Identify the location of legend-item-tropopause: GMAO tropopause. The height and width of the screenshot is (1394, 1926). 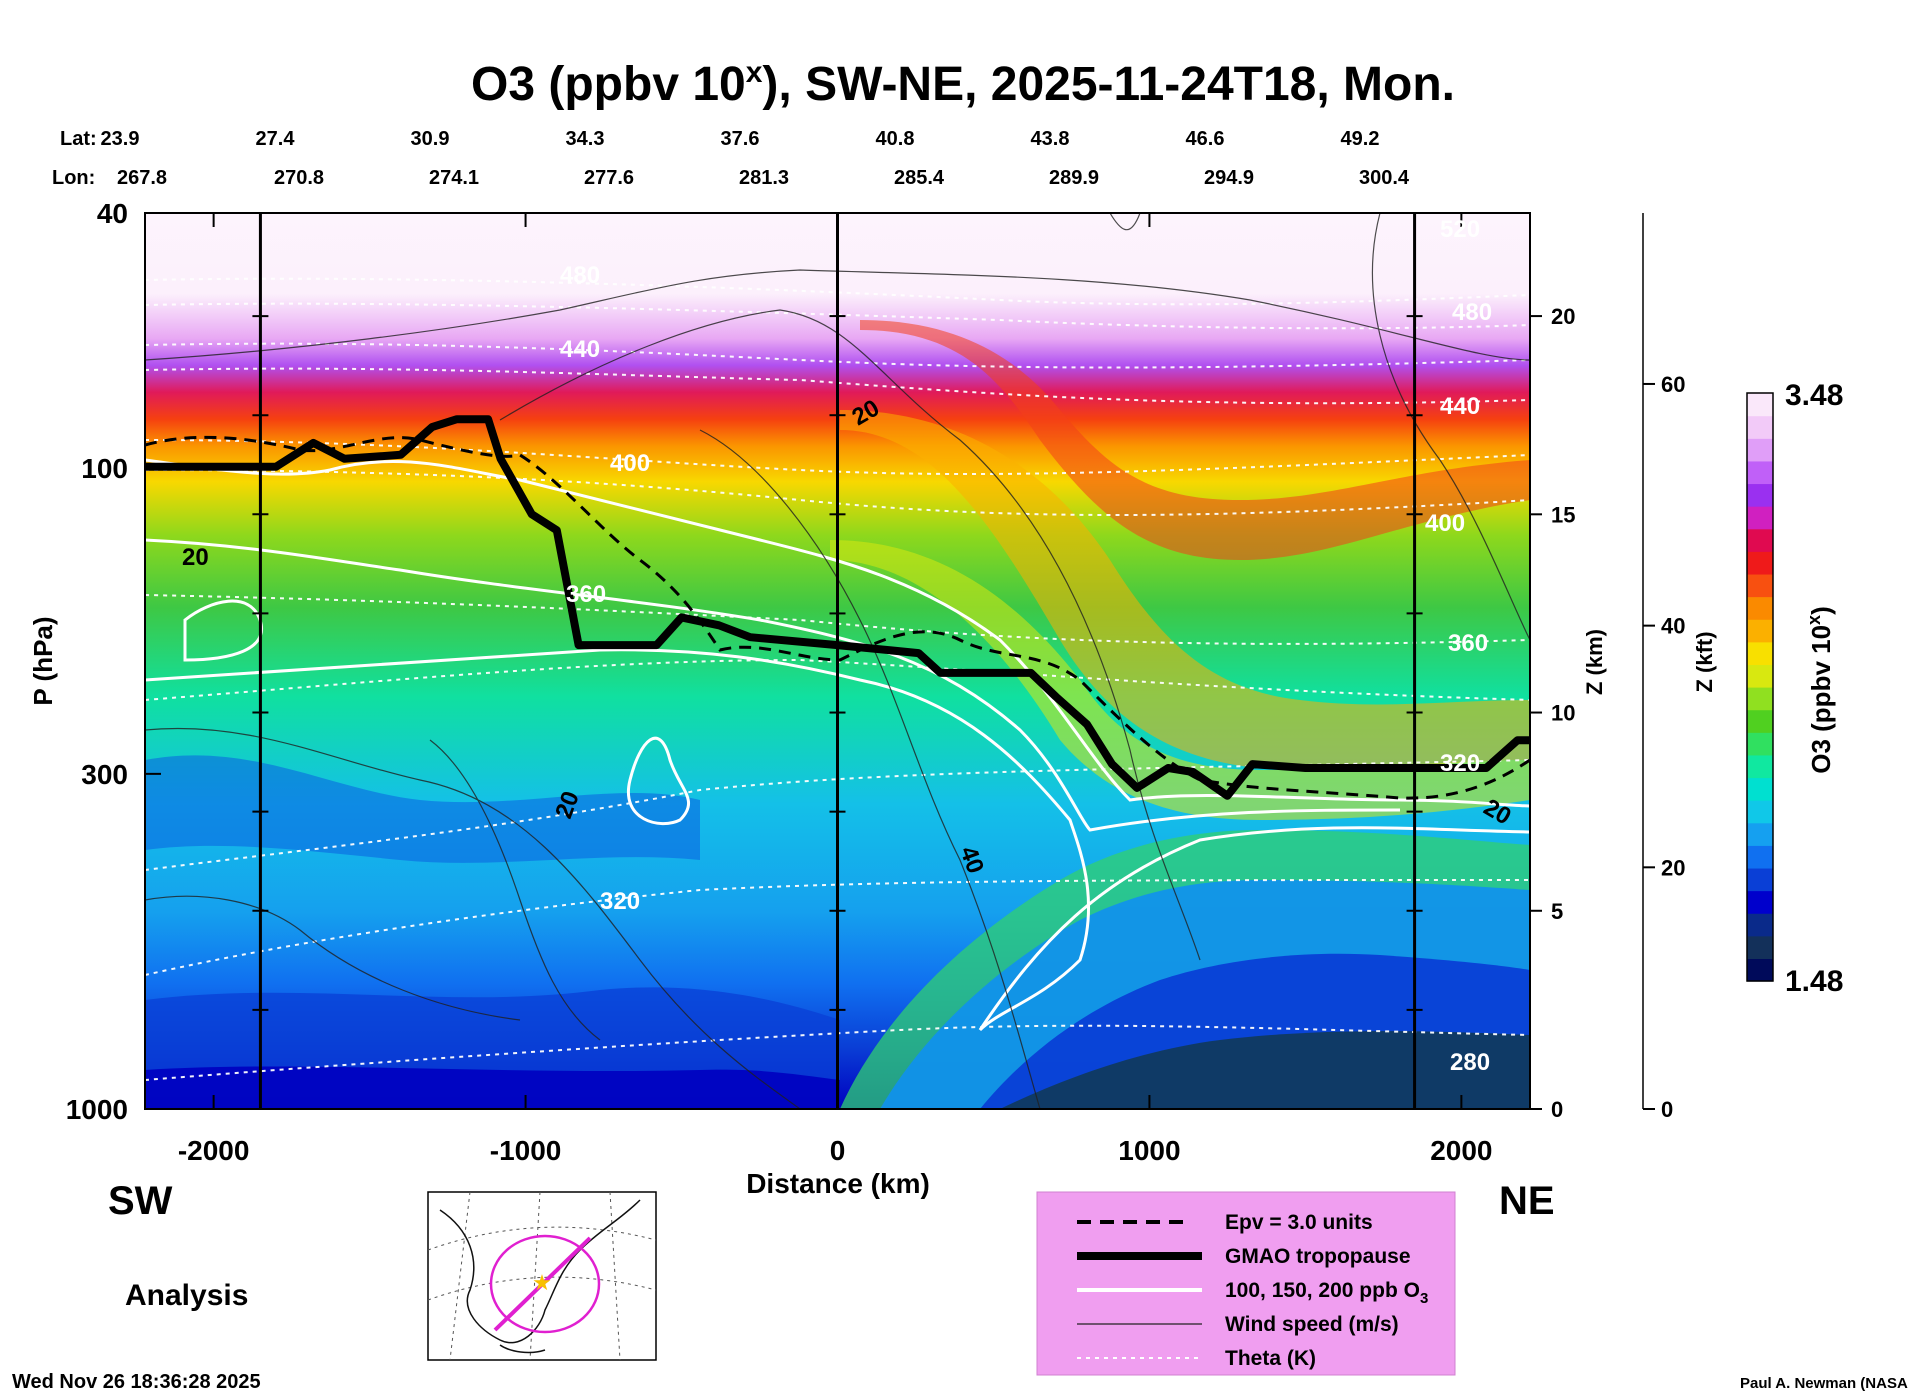
(1318, 1256).